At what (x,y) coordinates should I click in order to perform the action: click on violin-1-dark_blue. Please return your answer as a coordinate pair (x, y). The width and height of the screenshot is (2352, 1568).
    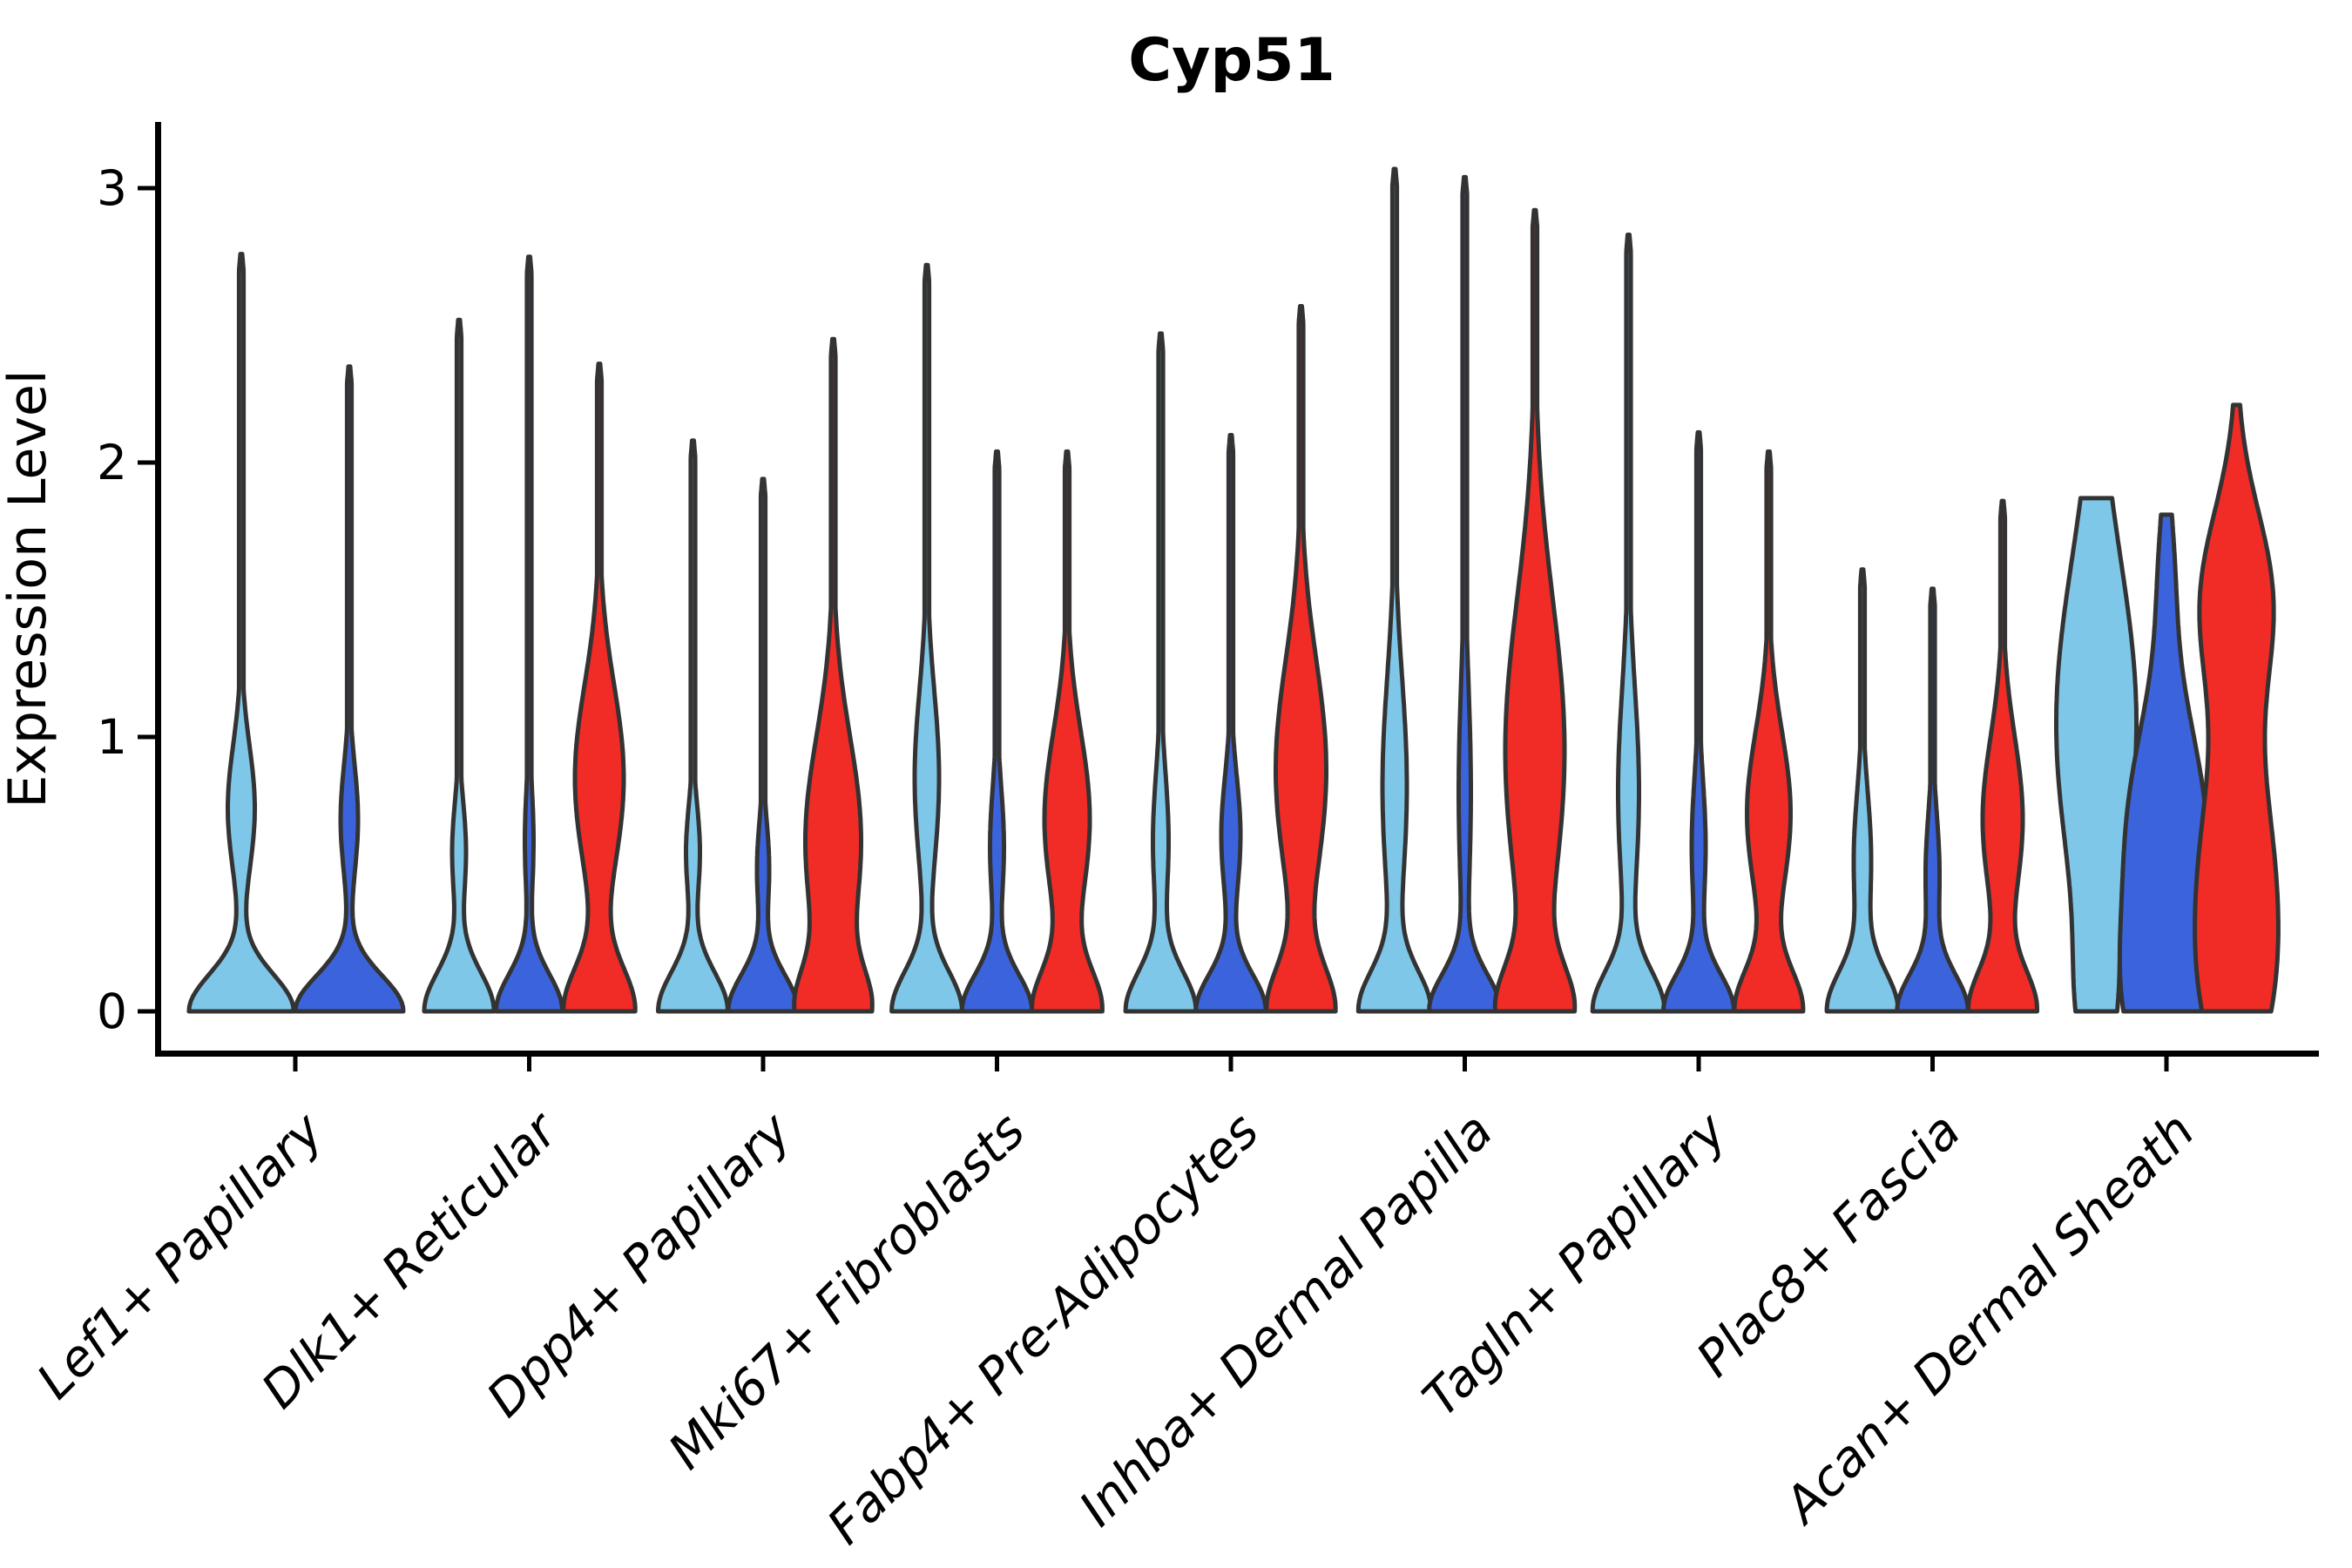
    Looking at the image, I should click on (529, 634).